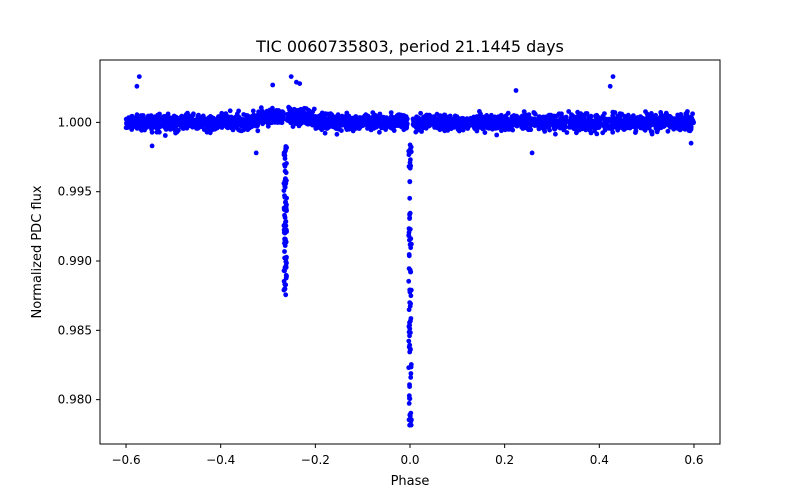 This screenshot has width=800, height=500. What do you see at coordinates (75, 400) in the screenshot?
I see `y-tick-label: 0.980` at bounding box center [75, 400].